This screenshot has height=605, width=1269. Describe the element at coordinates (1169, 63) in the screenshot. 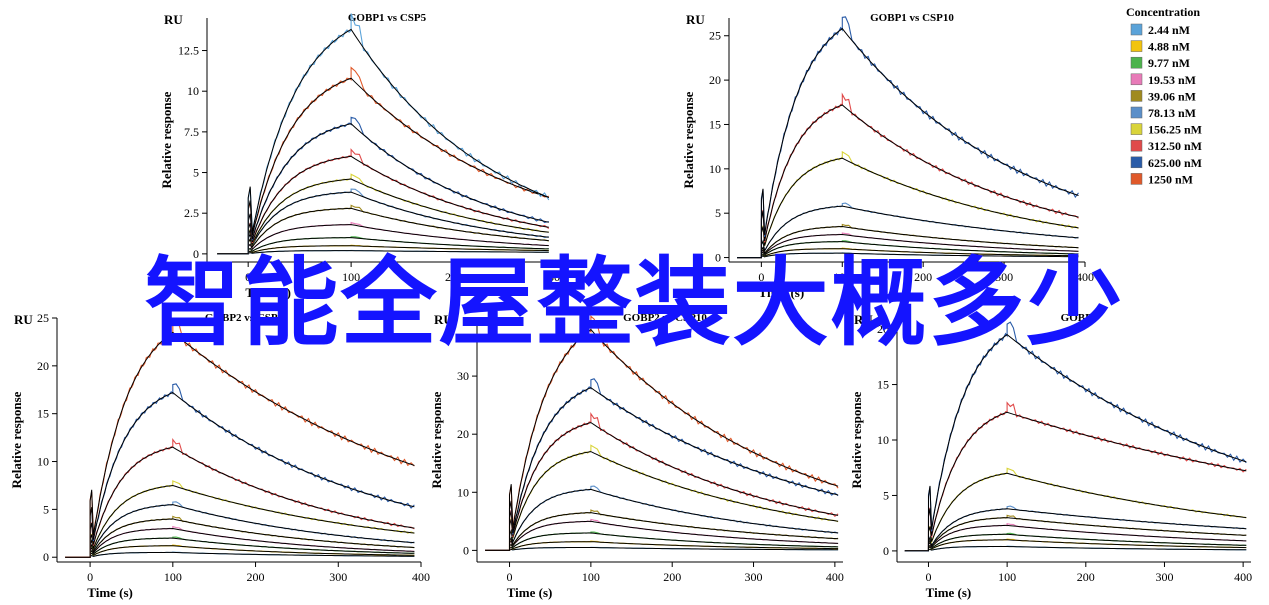

I see `legend-label: 9.77 nM` at that location.